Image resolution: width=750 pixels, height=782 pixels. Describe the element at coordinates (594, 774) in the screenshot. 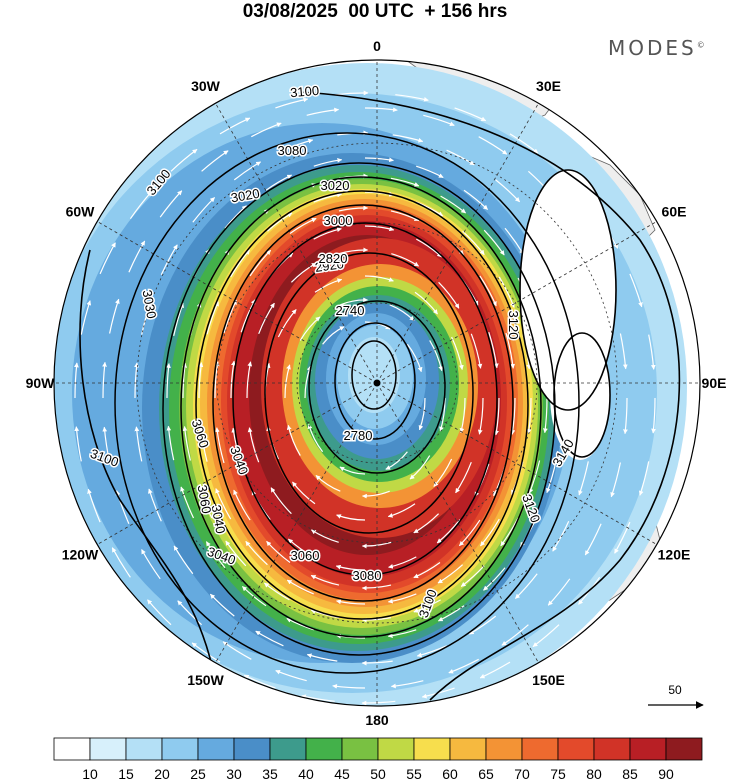

I see `colorbar-label: 80` at that location.